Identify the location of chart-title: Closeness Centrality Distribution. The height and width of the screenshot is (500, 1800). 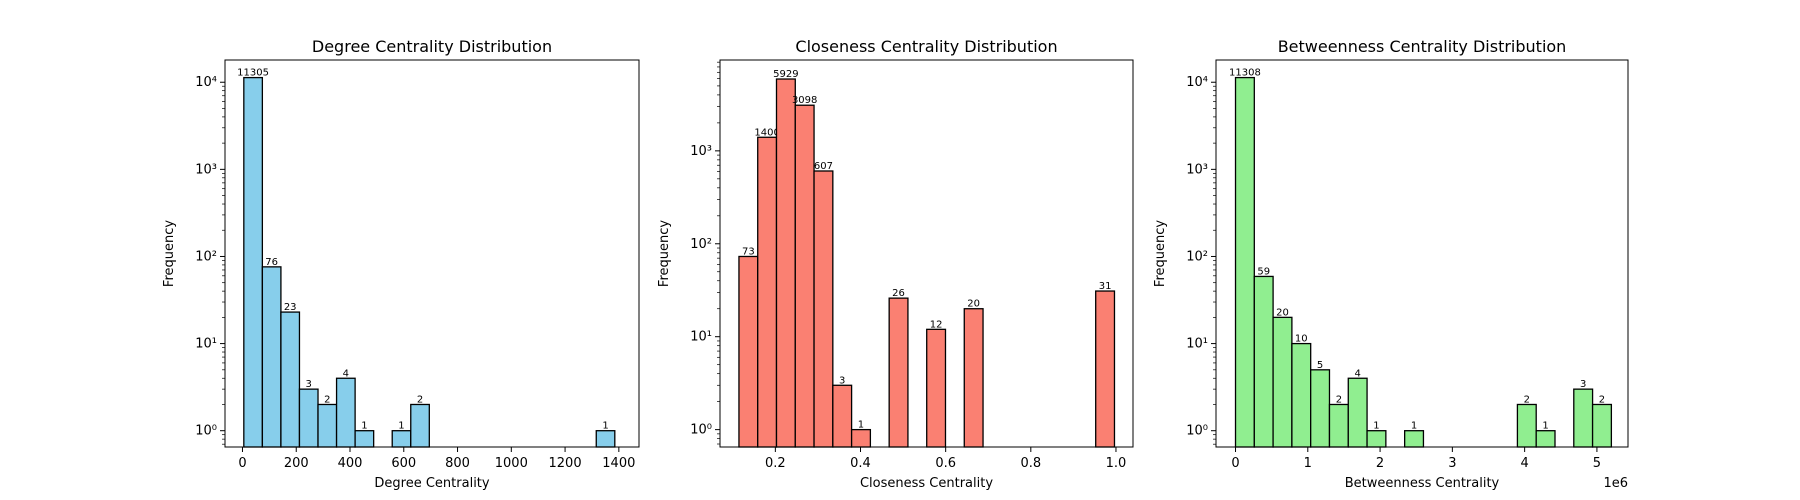
(926, 46).